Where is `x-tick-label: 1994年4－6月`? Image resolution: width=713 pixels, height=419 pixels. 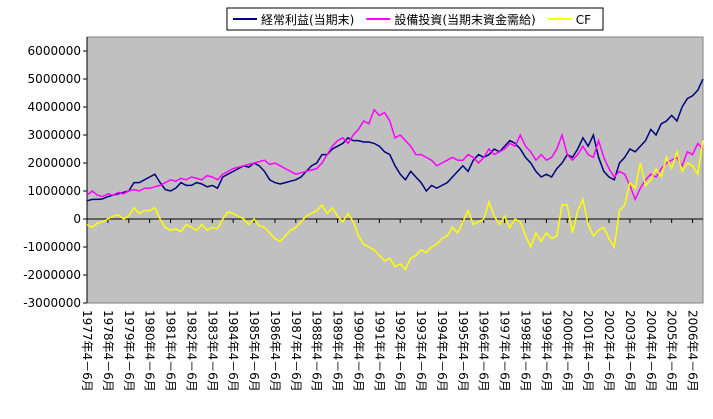 x-tick-label: 1994年4－6月 is located at coordinates (442, 351).